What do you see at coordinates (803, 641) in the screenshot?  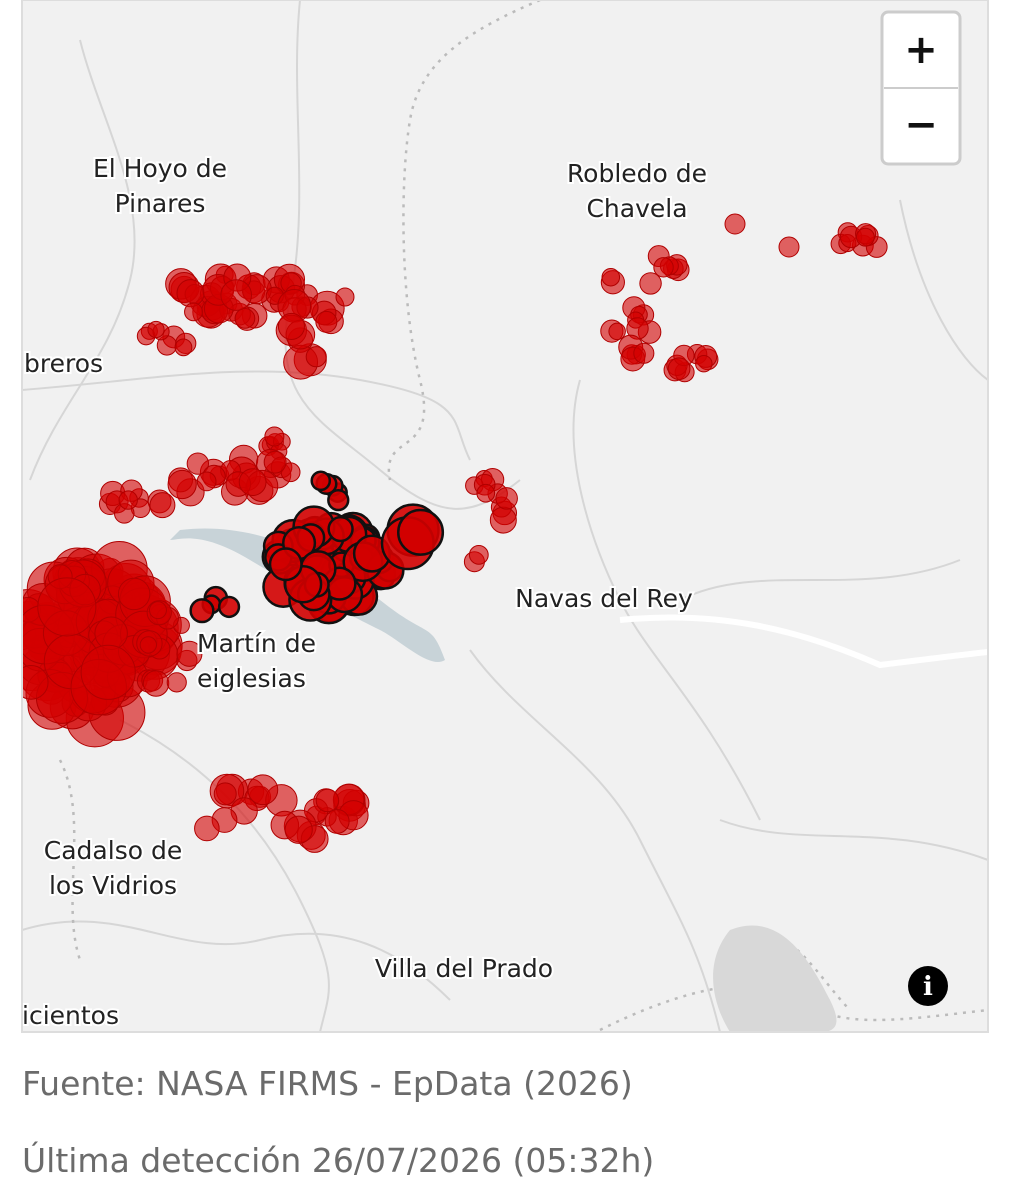 I see `highway` at bounding box center [803, 641].